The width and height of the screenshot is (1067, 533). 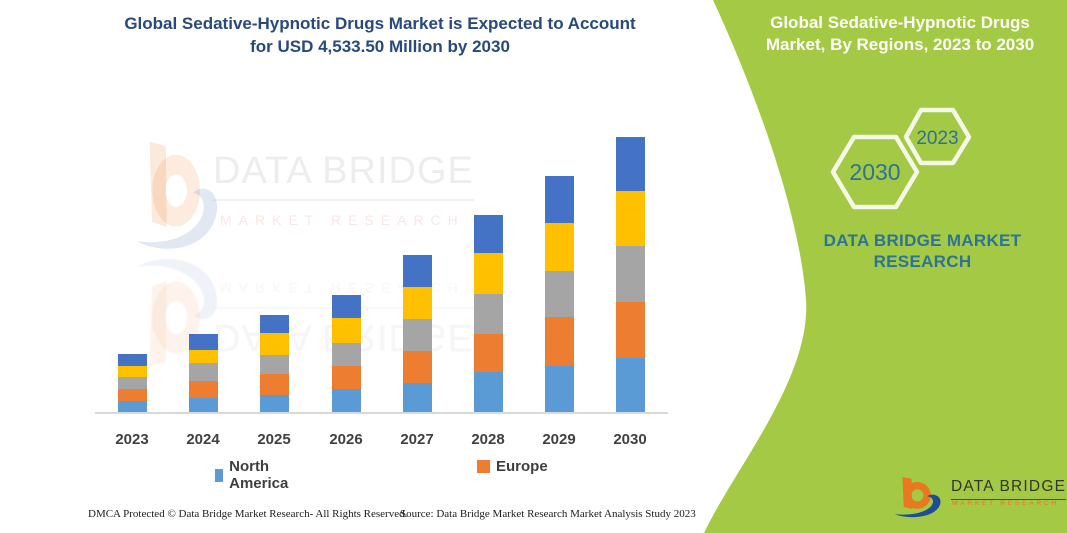 I want to click on legend-item-europe: Europe, so click(x=512, y=466).